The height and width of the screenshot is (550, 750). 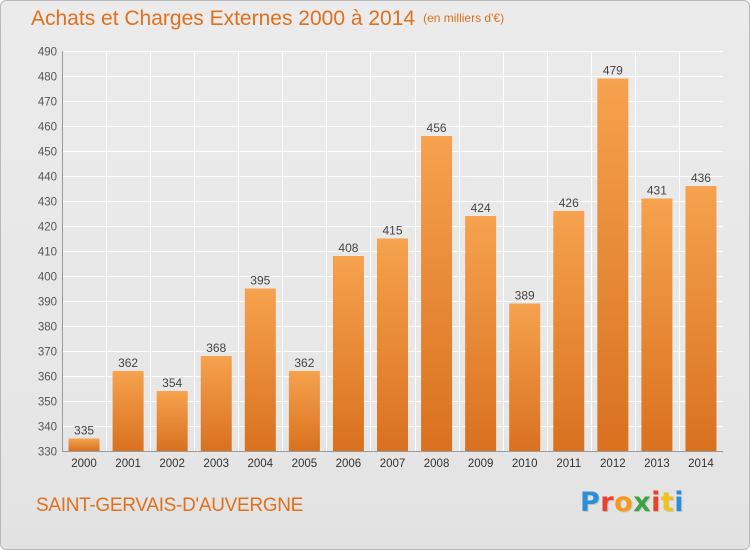 I want to click on data-label: 426, so click(x=569, y=203).